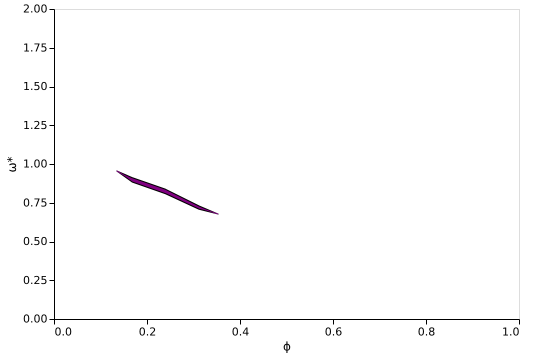 The height and width of the screenshot is (360, 540). Describe the element at coordinates (333, 332) in the screenshot. I see `x-tick-label: 0.6` at that location.